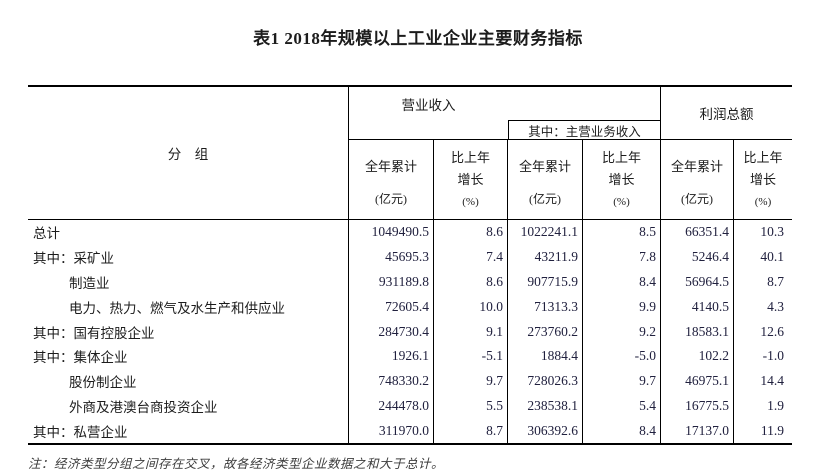 The image size is (836, 473). Describe the element at coordinates (544, 431) in the screenshot. I see `cell-value: 306392.6` at that location.